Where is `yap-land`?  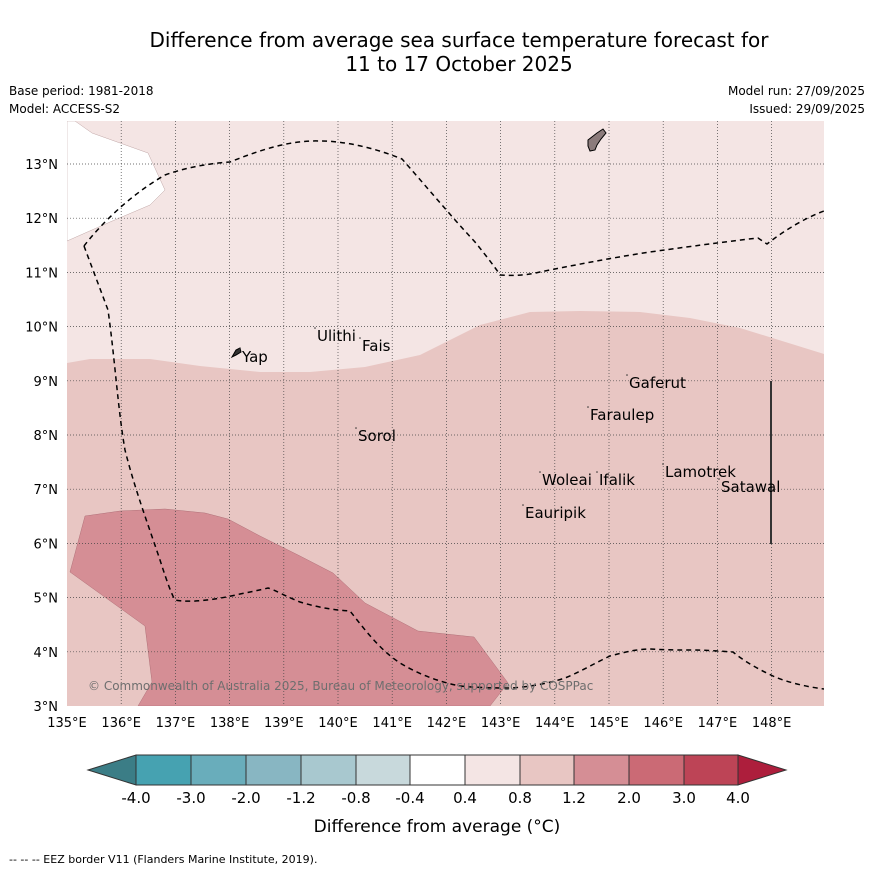 yap-land is located at coordinates (236, 353).